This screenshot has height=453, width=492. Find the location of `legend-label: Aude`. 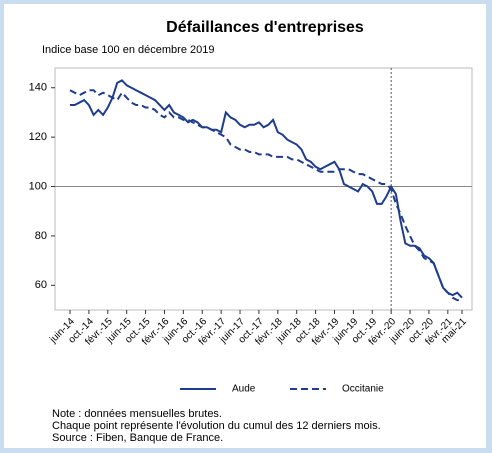

legend-label: Aude is located at coordinates (244, 389).